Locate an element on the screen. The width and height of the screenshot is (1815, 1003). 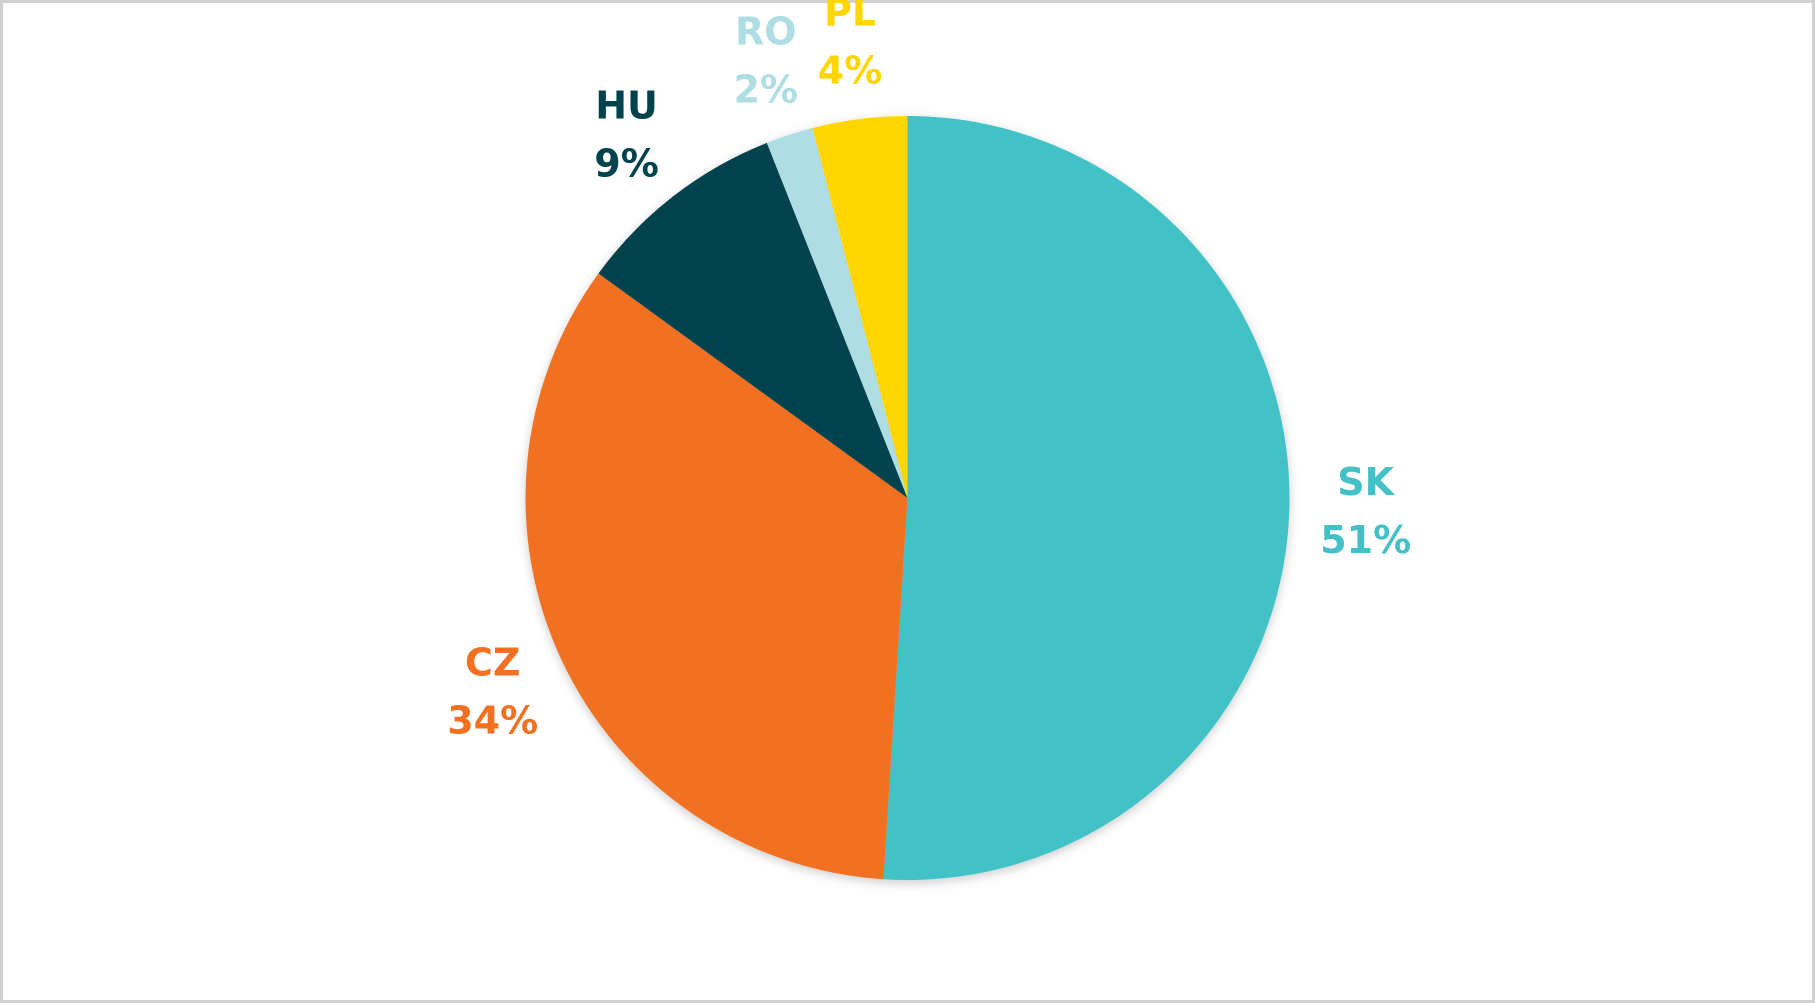
slice-value-label: 4% is located at coordinates (850, 71).